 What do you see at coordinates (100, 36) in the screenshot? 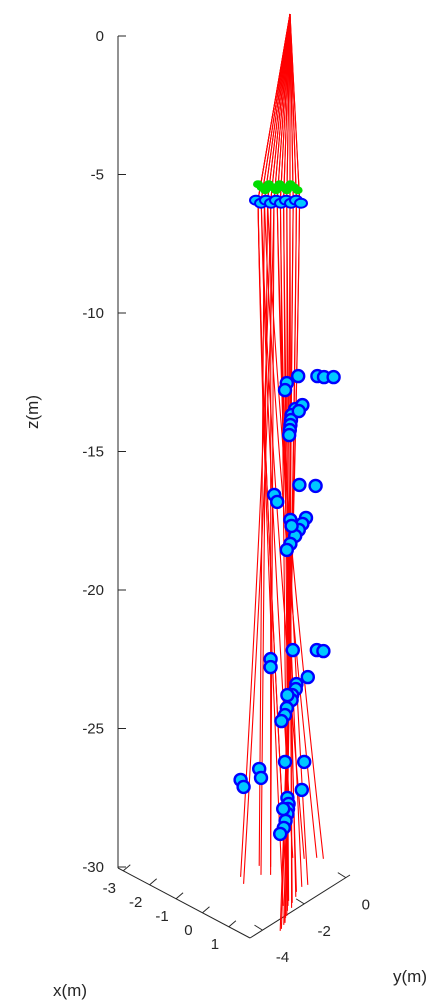
I see `z-tick-label: 0` at bounding box center [100, 36].